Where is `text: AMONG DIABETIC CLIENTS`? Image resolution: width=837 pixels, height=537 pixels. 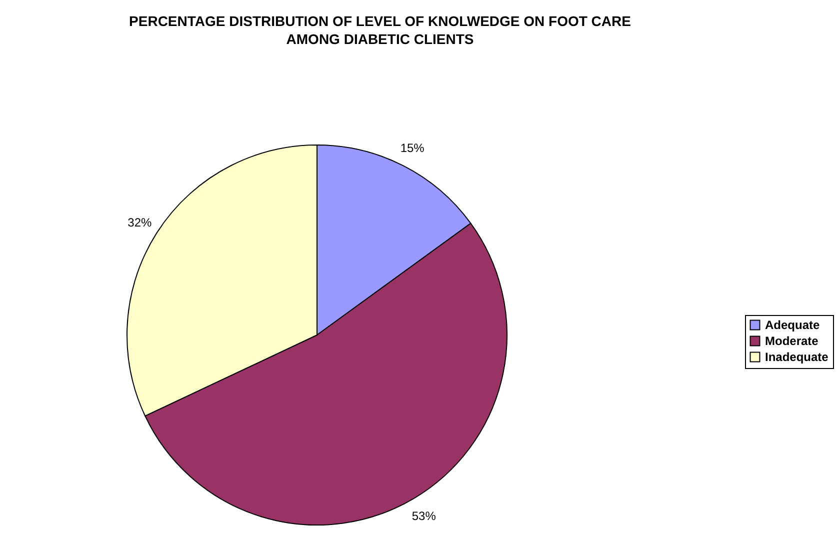
text: AMONG DIABETIC CLIENTS is located at coordinates (380, 38).